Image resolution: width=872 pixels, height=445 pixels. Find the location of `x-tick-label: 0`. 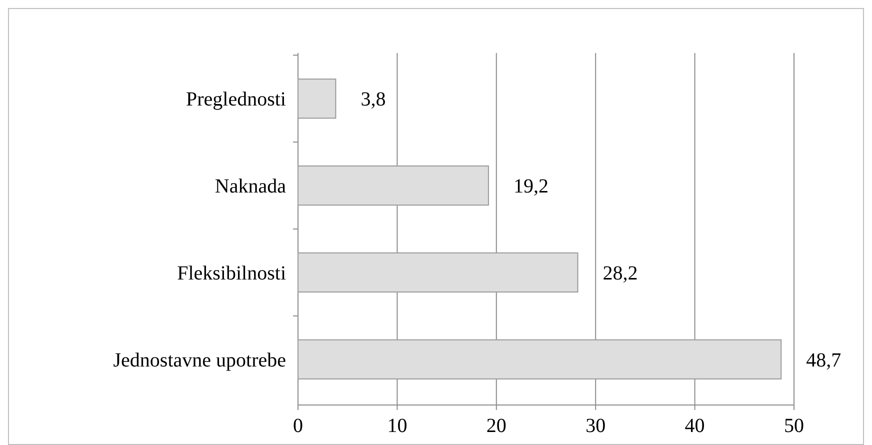

x-tick-label: 0 is located at coordinates (298, 426).